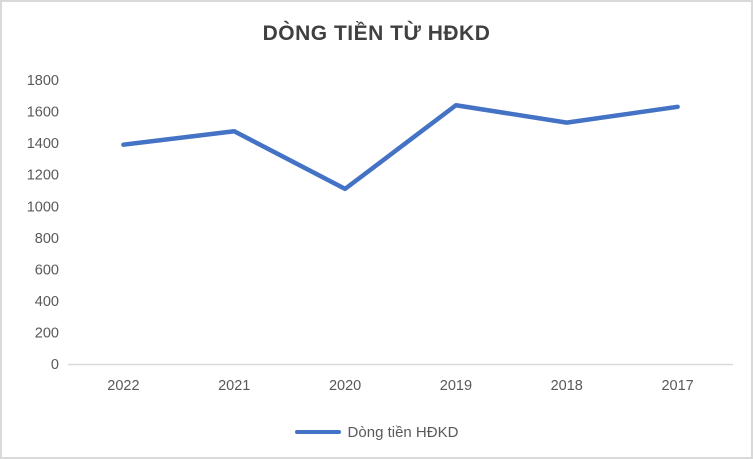  What do you see at coordinates (376, 33) in the screenshot?
I see `chart-title: DÒNG TIỀN TỪ HĐKD` at bounding box center [376, 33].